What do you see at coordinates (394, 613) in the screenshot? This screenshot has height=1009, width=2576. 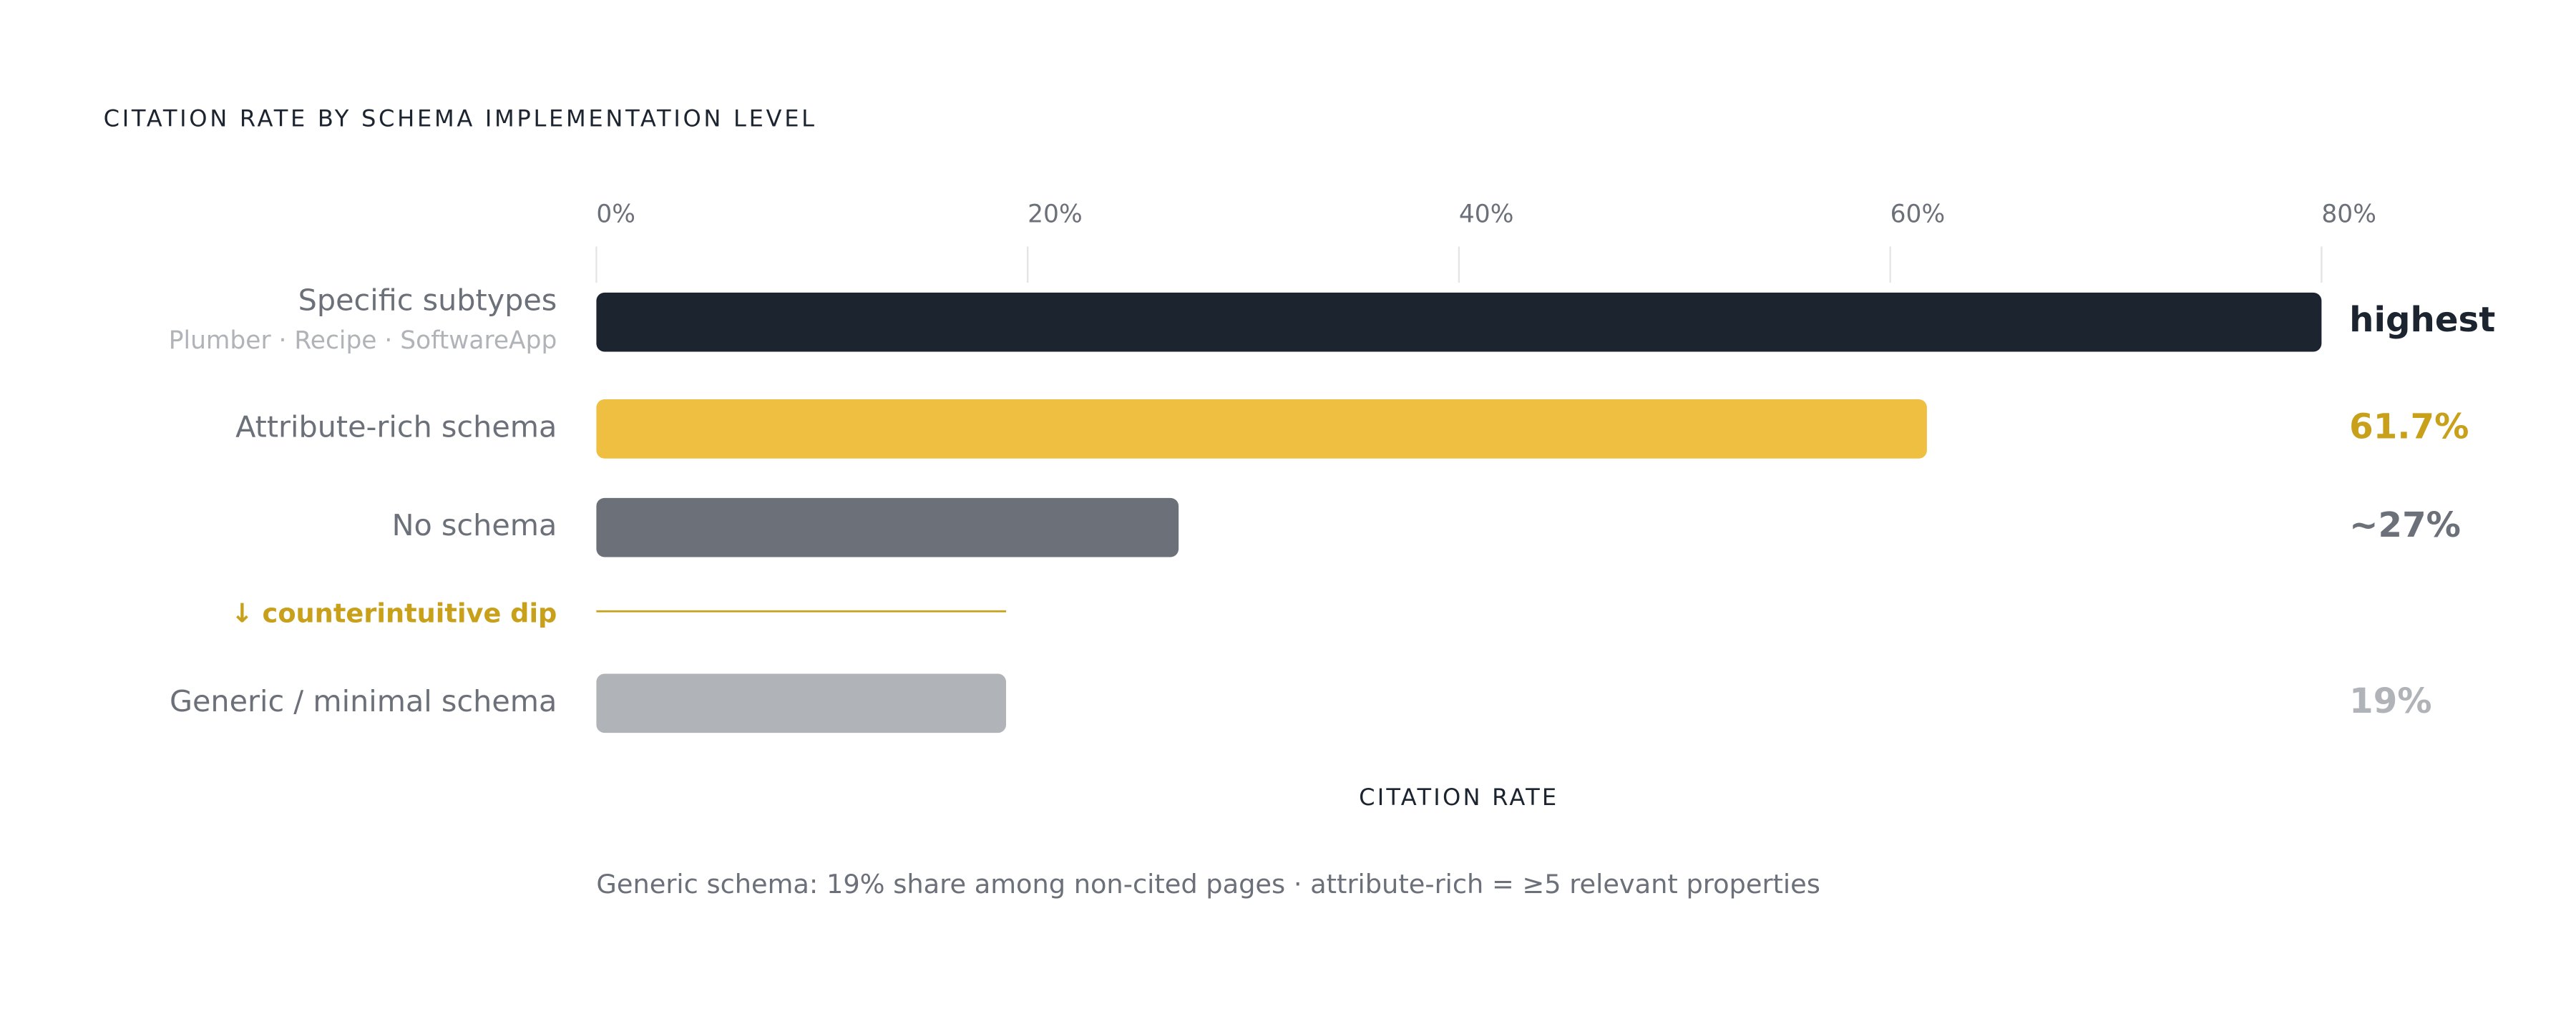 I see `annotation: ↓ counterintuitive dip` at bounding box center [394, 613].